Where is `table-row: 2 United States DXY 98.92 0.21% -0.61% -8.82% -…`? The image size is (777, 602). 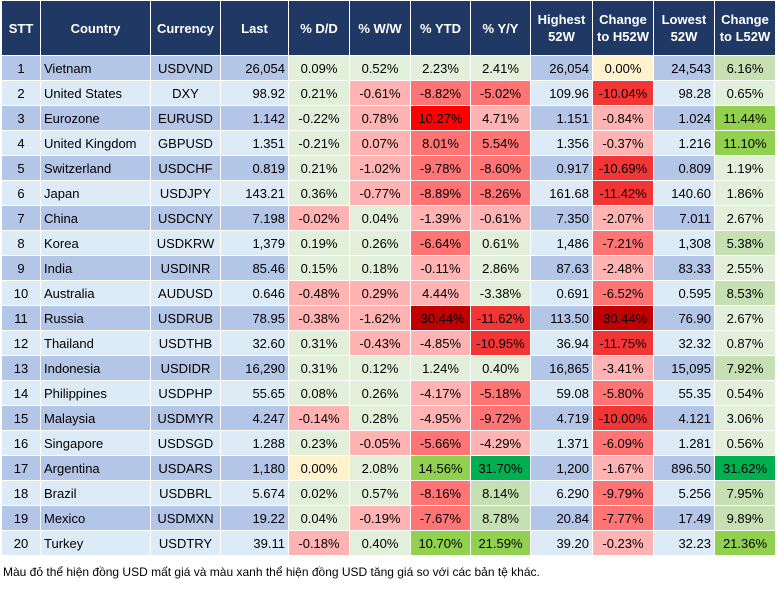
table-row: 2 United States DXY 98.92 0.21% -0.61% -8.82% -… is located at coordinates (388, 93).